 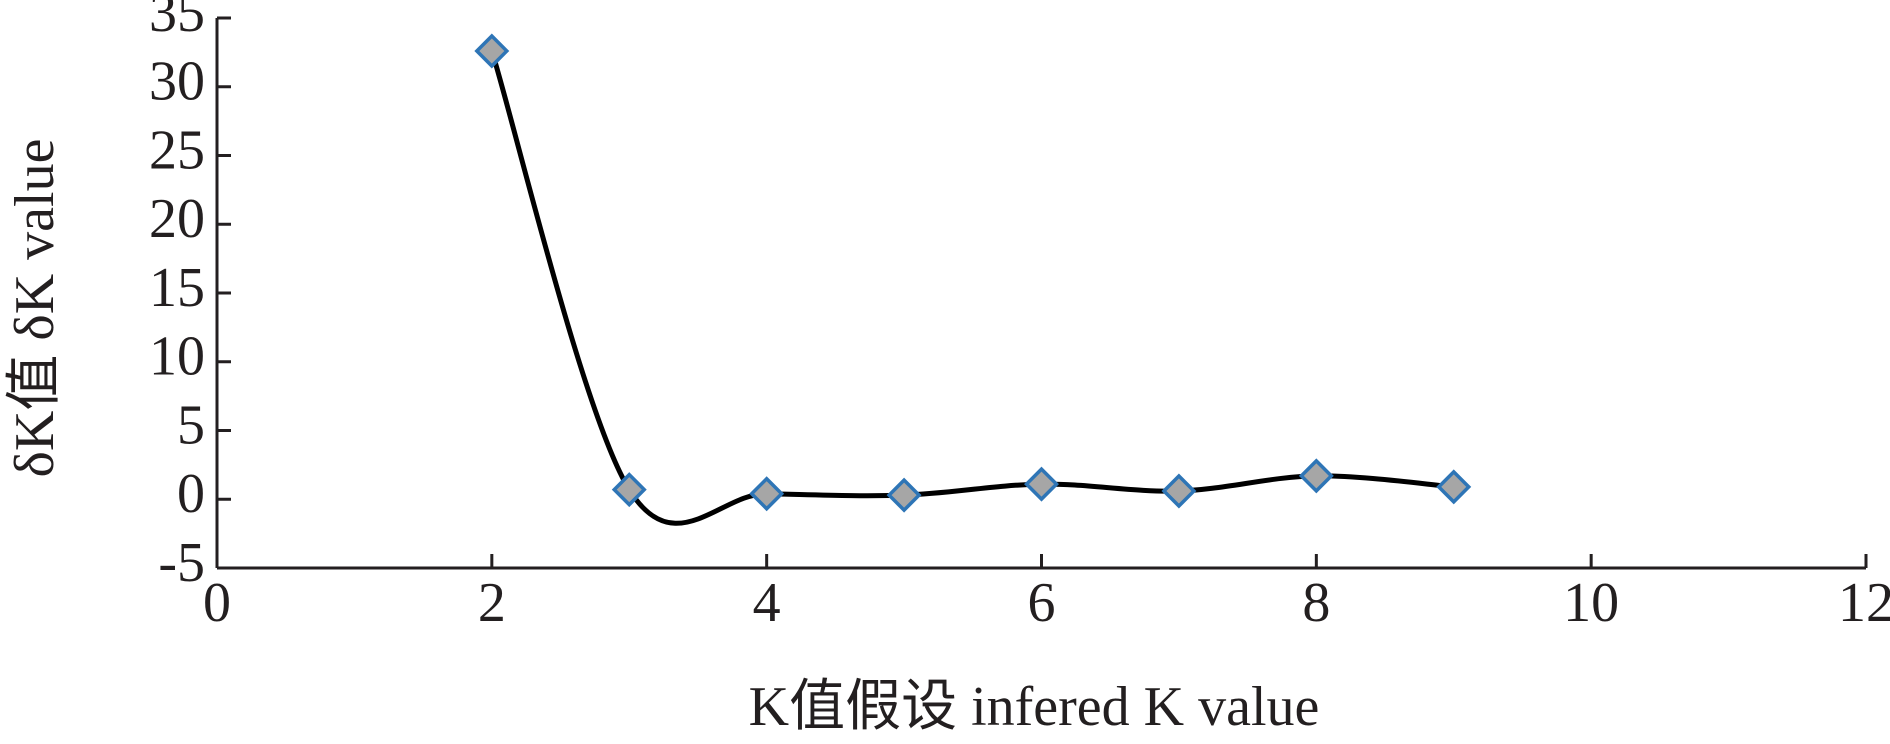 What do you see at coordinates (1591, 603) in the screenshot?
I see `x-tick-label: 10` at bounding box center [1591, 603].